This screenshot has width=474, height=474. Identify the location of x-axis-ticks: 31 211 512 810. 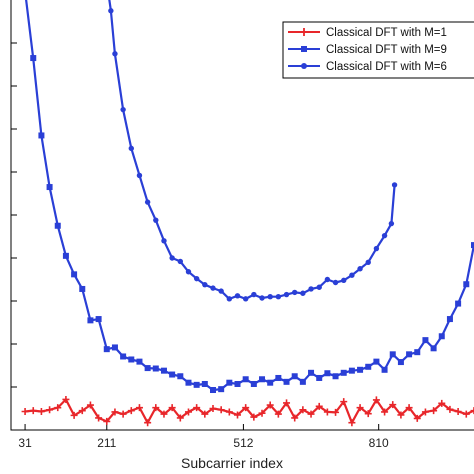
(203, 437).